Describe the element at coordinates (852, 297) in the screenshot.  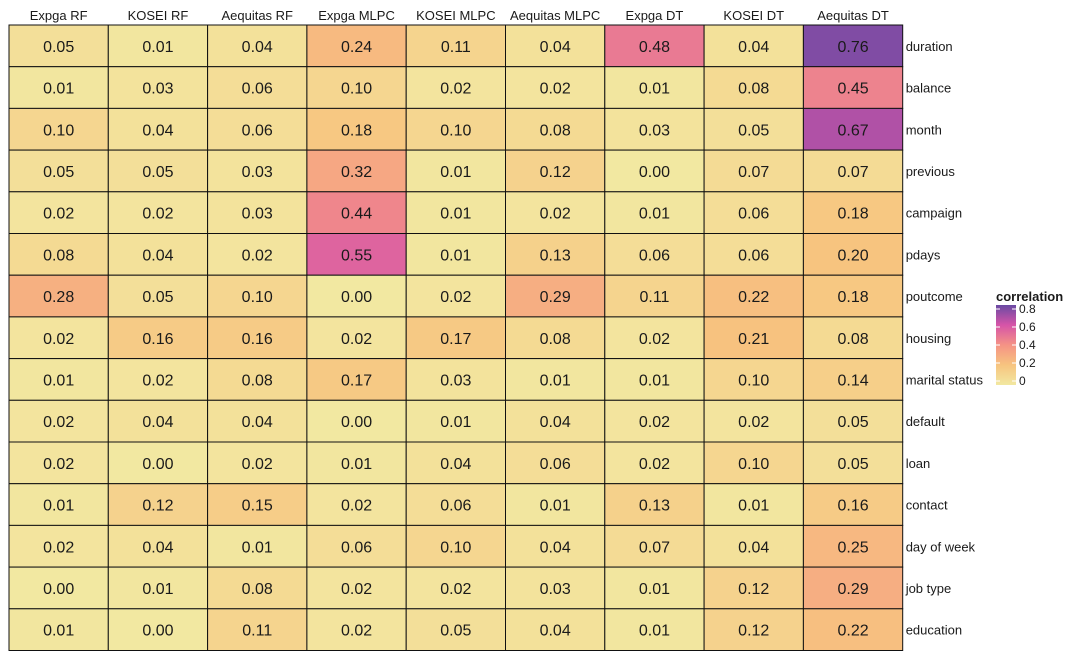
I see `cell-value-label: 0.18` at that location.